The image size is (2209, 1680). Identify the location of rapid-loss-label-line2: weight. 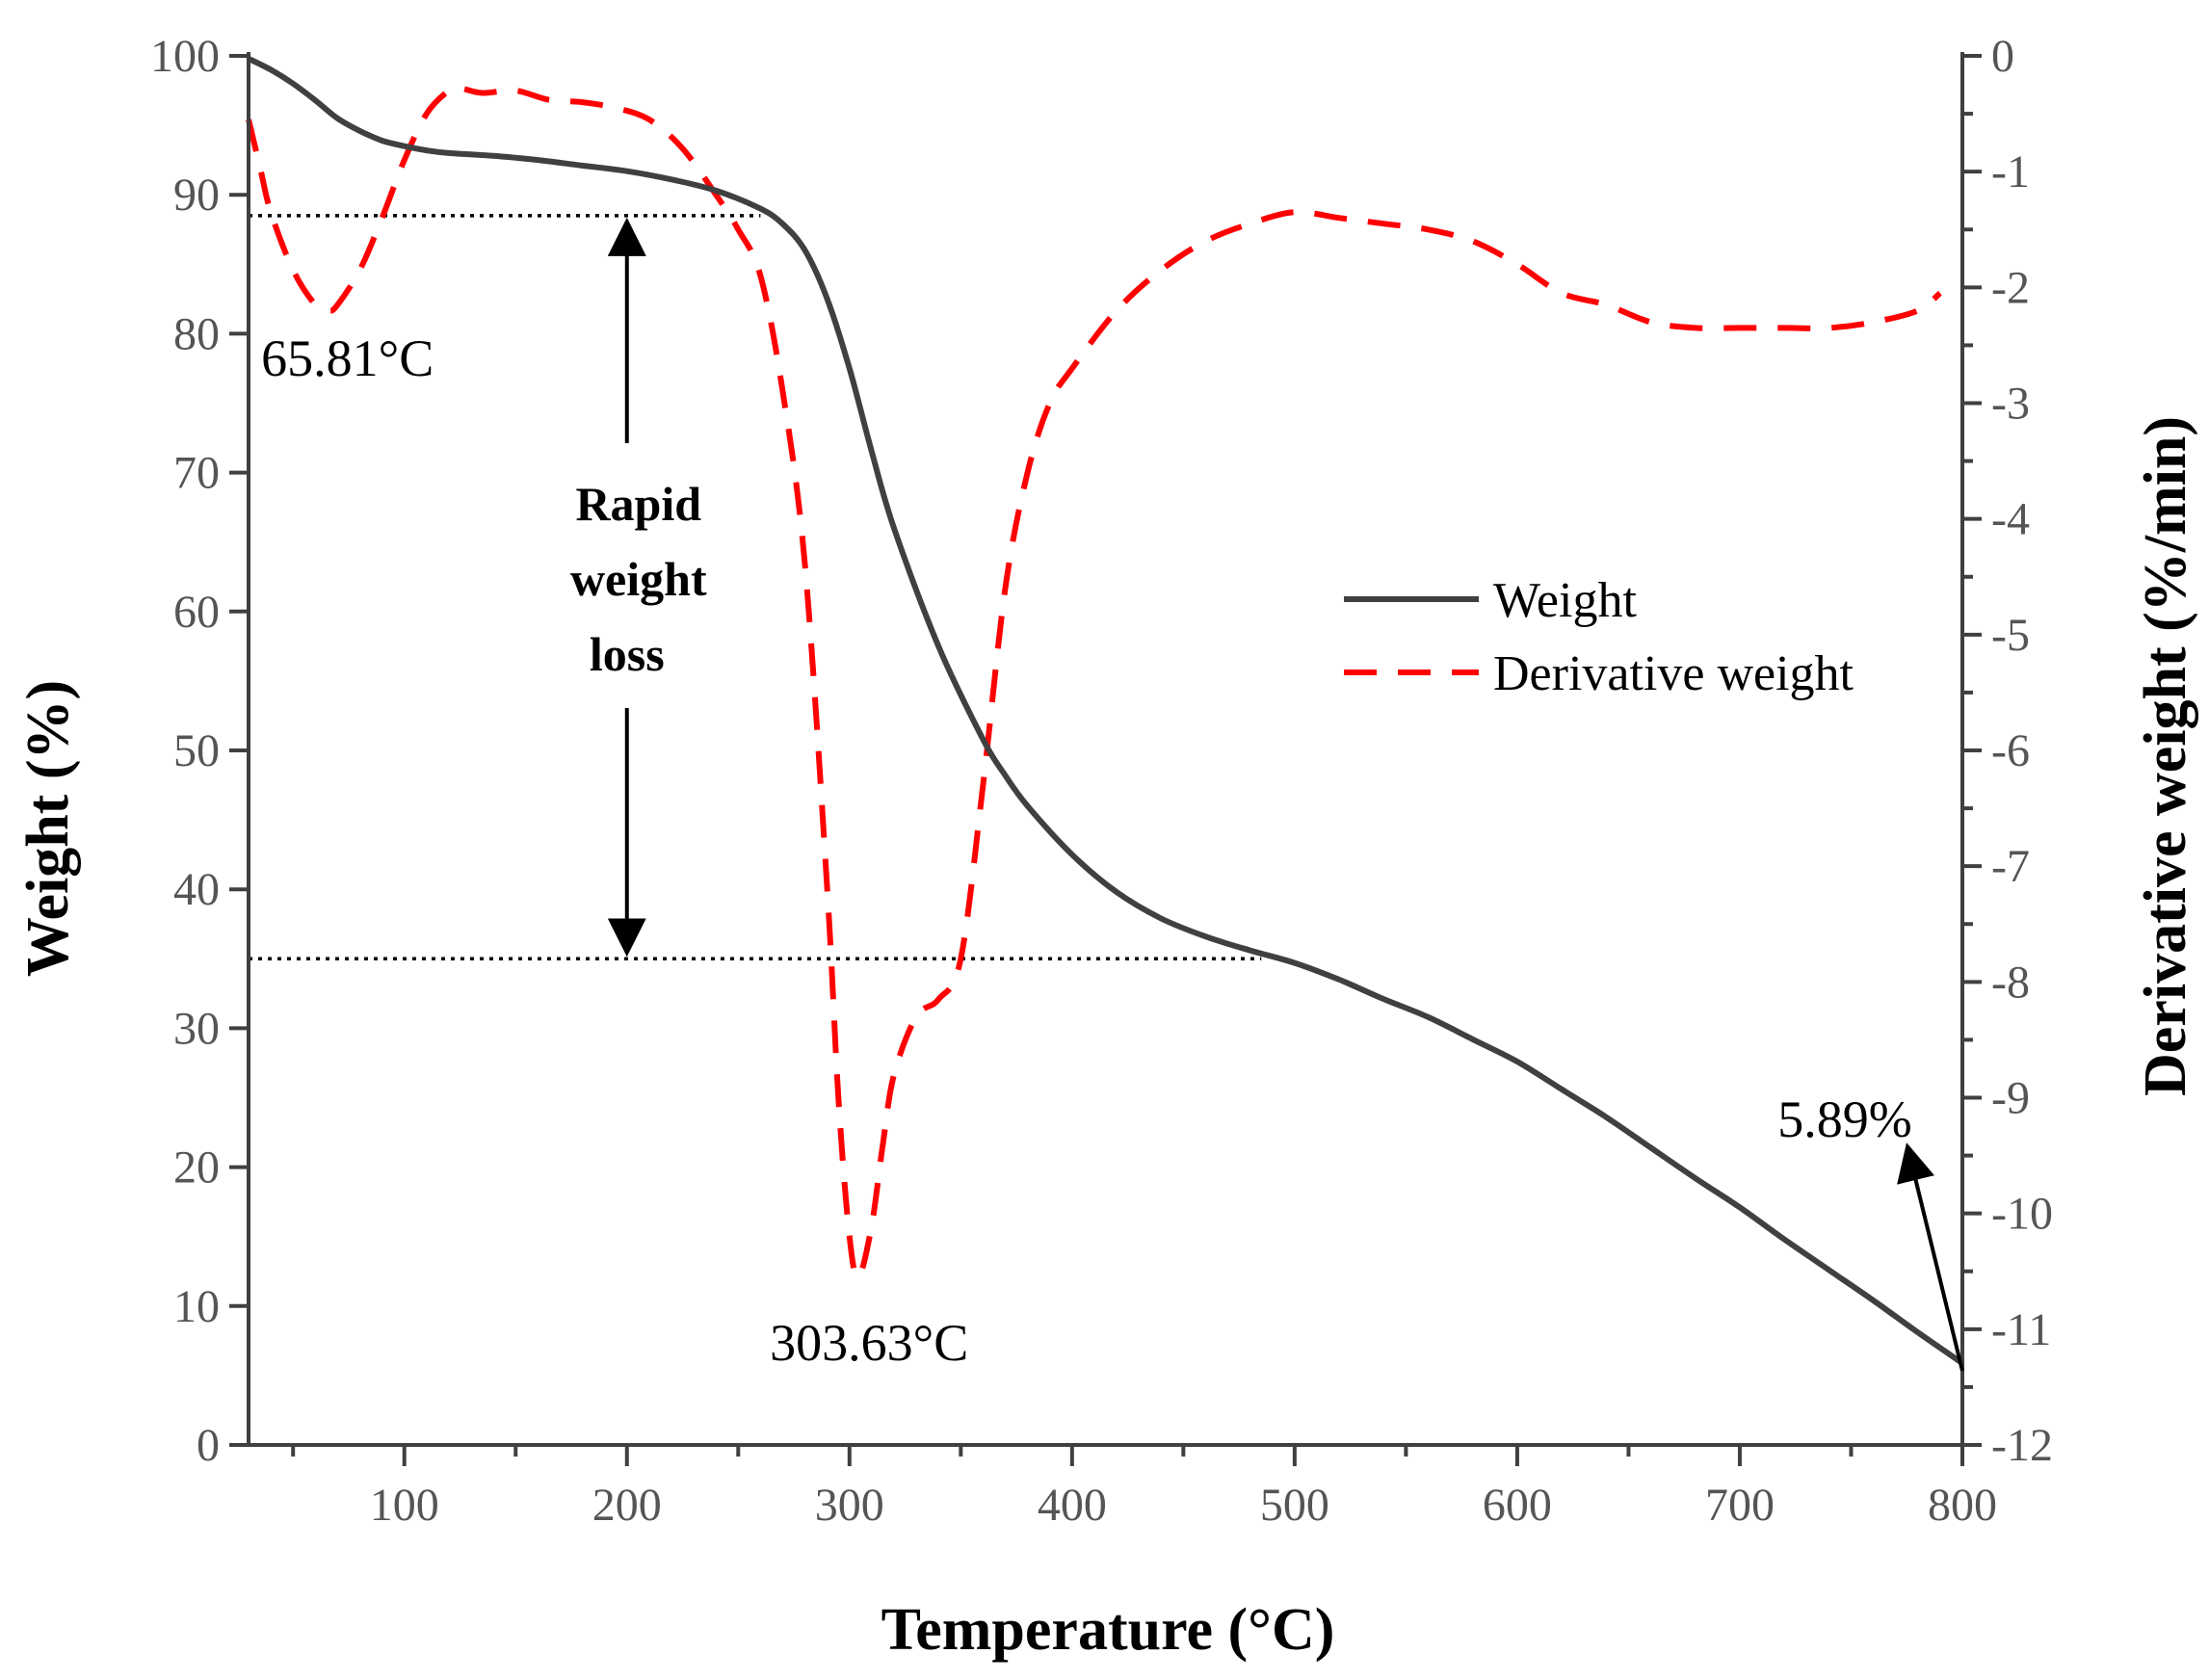
(638, 579).